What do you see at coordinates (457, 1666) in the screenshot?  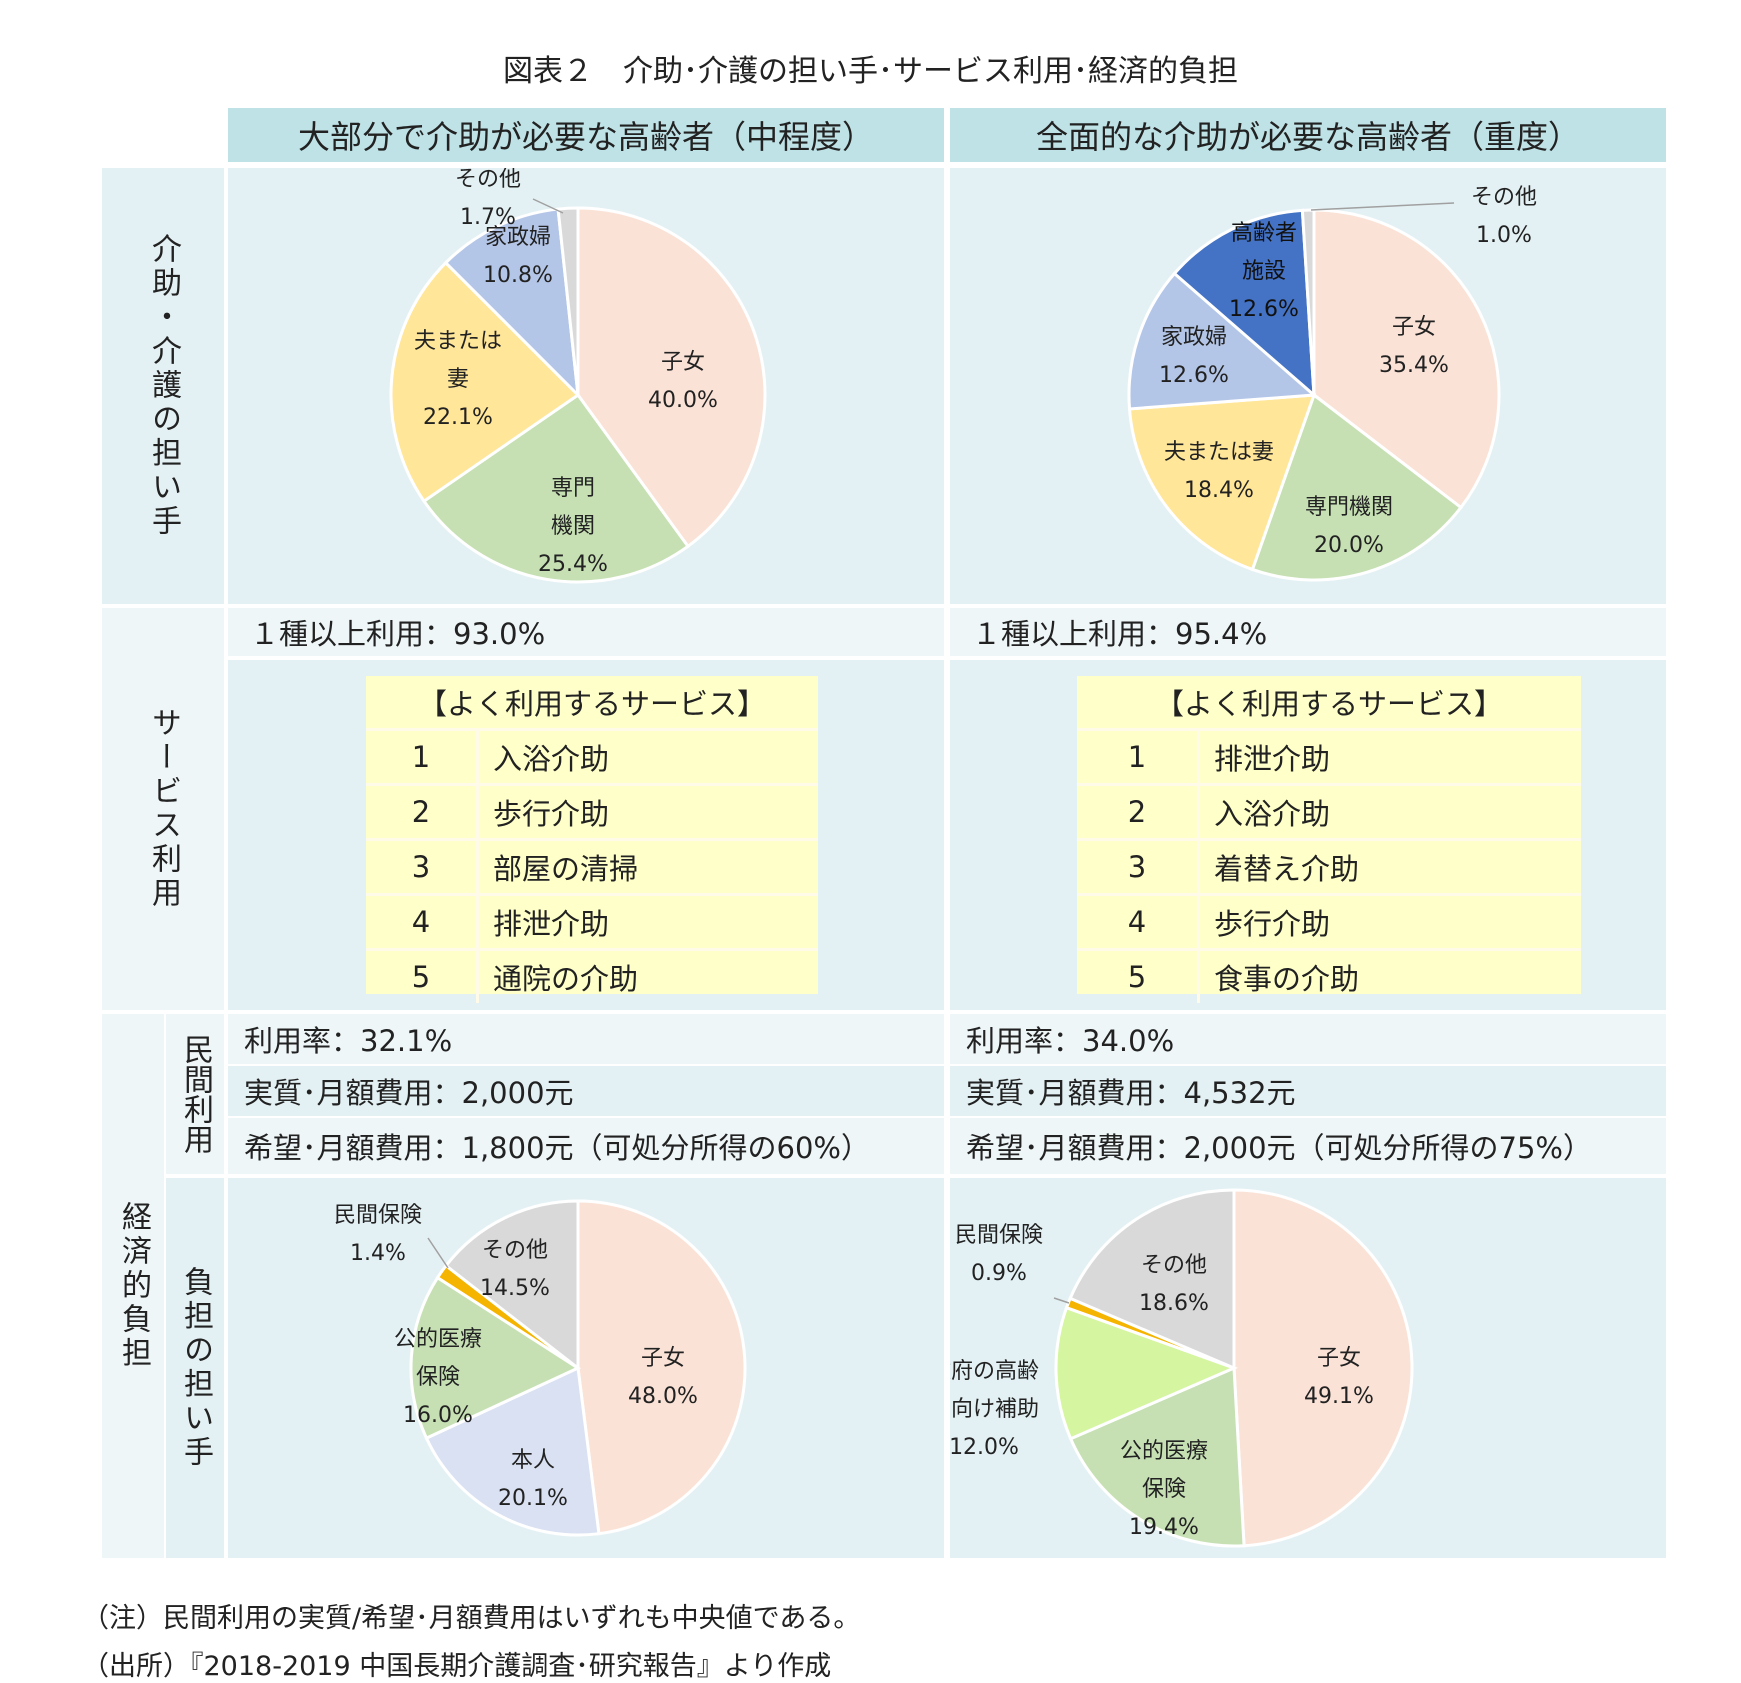 I see `source-note: （出所）『2018-2019 中国長期介護調査･研究報告』より作成` at bounding box center [457, 1666].